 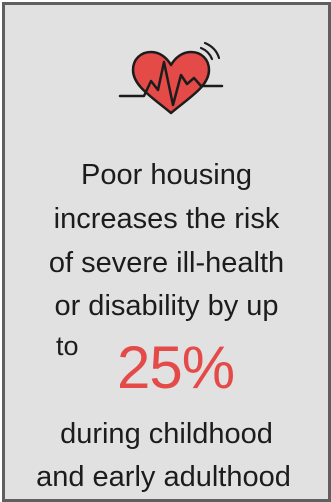 What do you see at coordinates (67, 346) in the screenshot?
I see `text-line-5: to` at bounding box center [67, 346].